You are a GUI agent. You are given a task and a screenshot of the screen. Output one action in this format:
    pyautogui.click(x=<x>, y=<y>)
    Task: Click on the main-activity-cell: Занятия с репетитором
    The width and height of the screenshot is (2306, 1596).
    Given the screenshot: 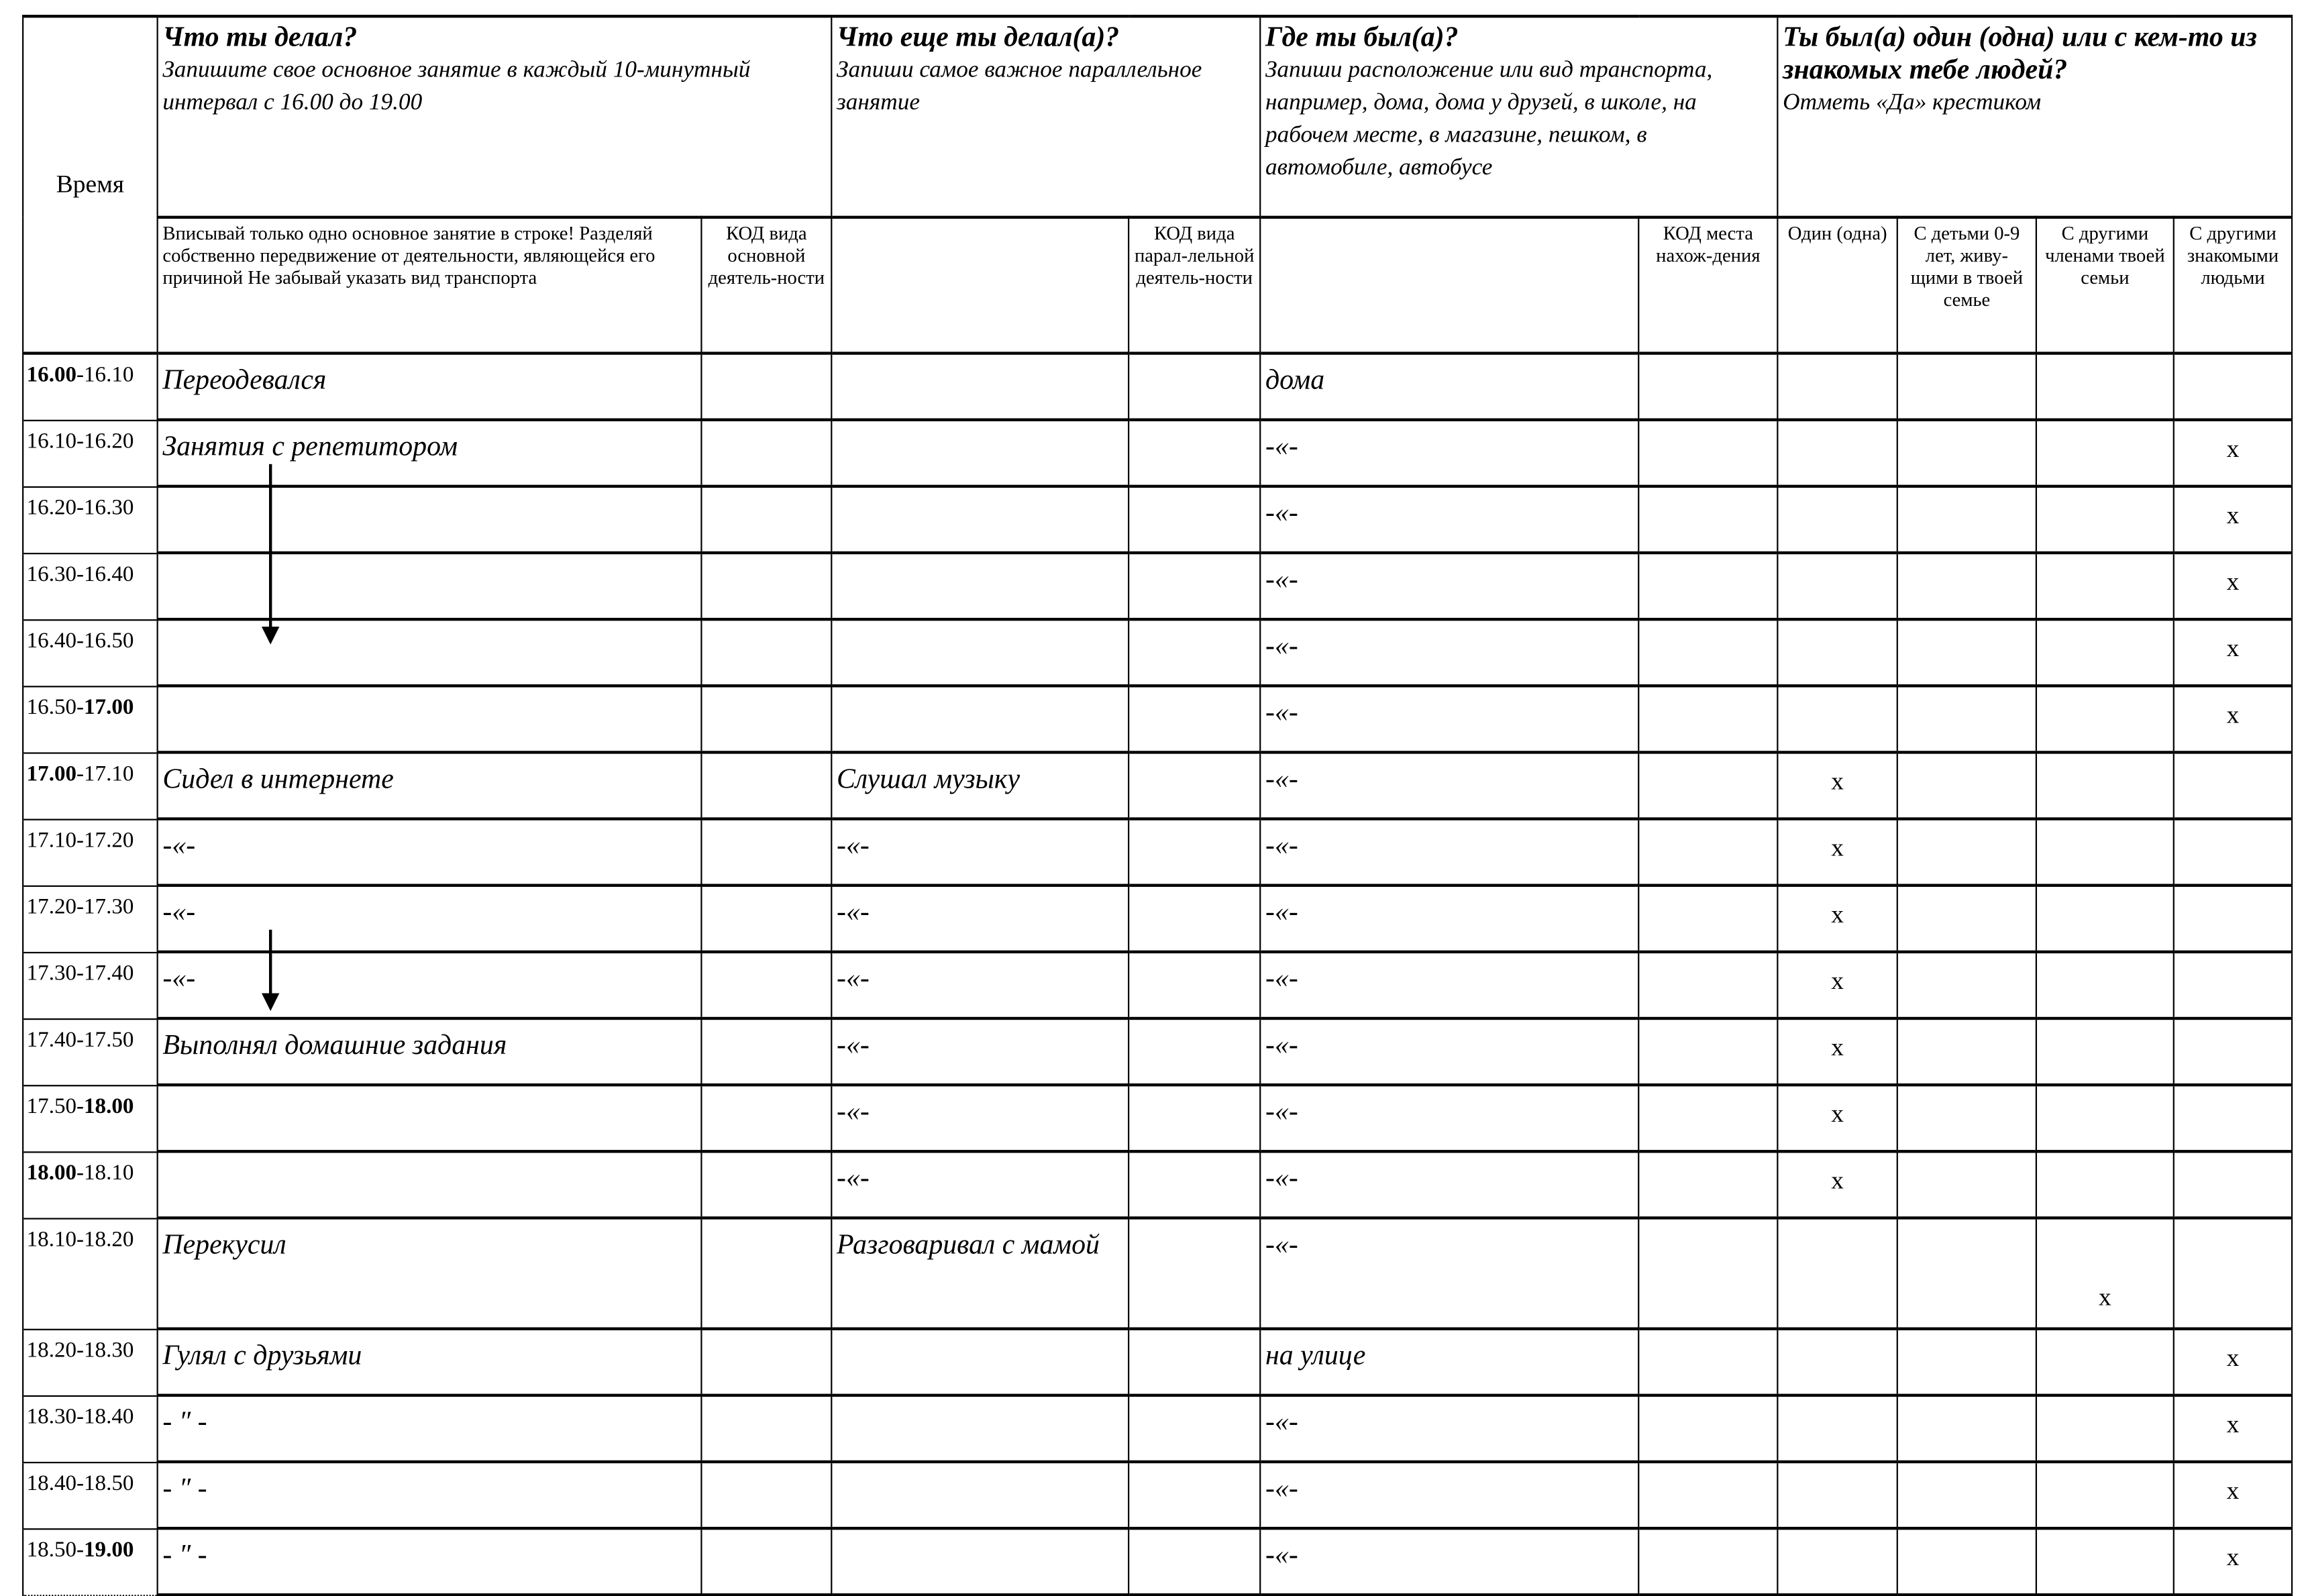 What is the action you would take?
    pyautogui.click(x=429, y=453)
    